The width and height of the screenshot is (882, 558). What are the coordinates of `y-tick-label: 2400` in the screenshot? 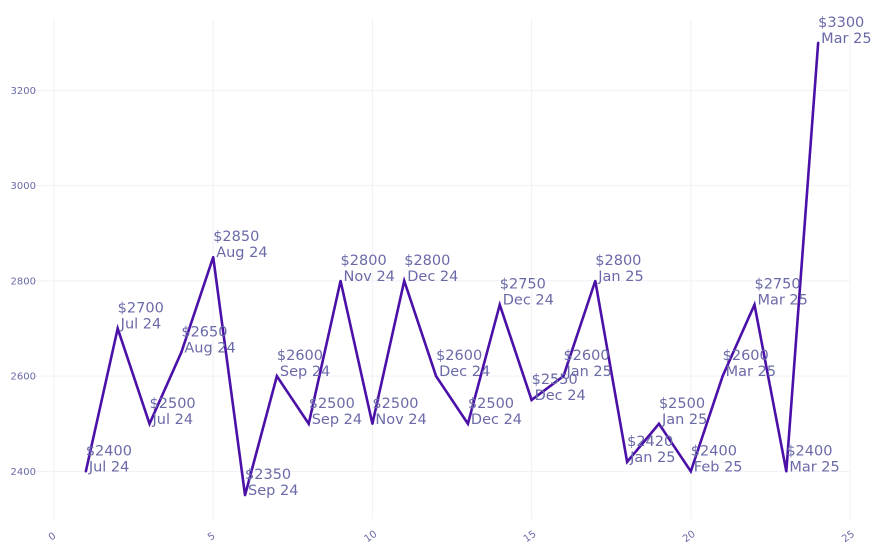 It's located at (23, 472).